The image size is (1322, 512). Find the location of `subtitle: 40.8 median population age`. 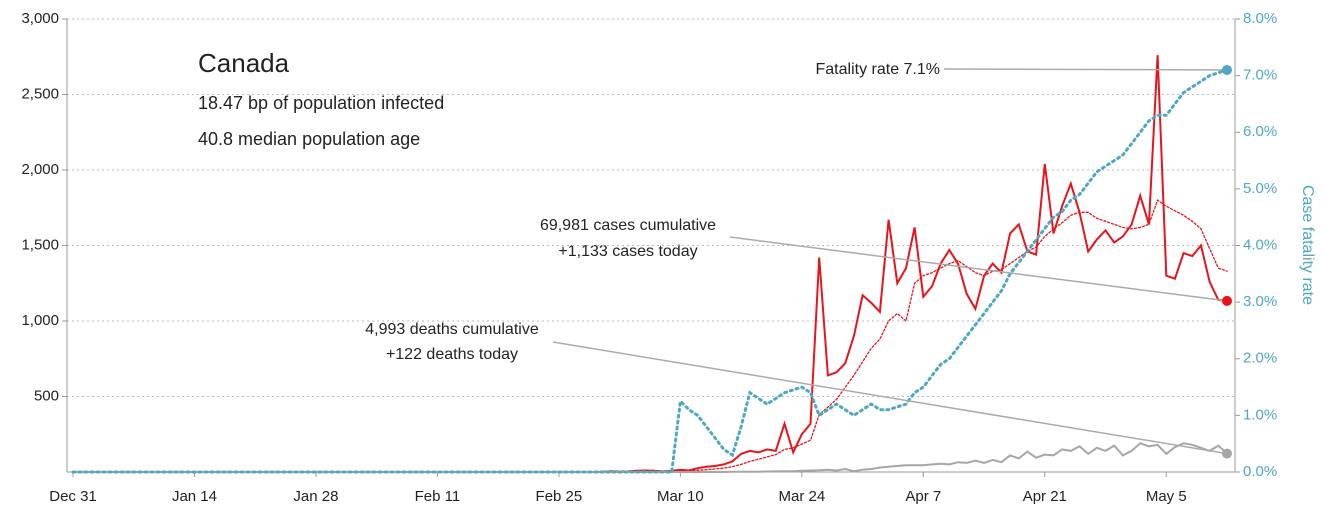

subtitle: 40.8 median population age is located at coordinates (309, 139).